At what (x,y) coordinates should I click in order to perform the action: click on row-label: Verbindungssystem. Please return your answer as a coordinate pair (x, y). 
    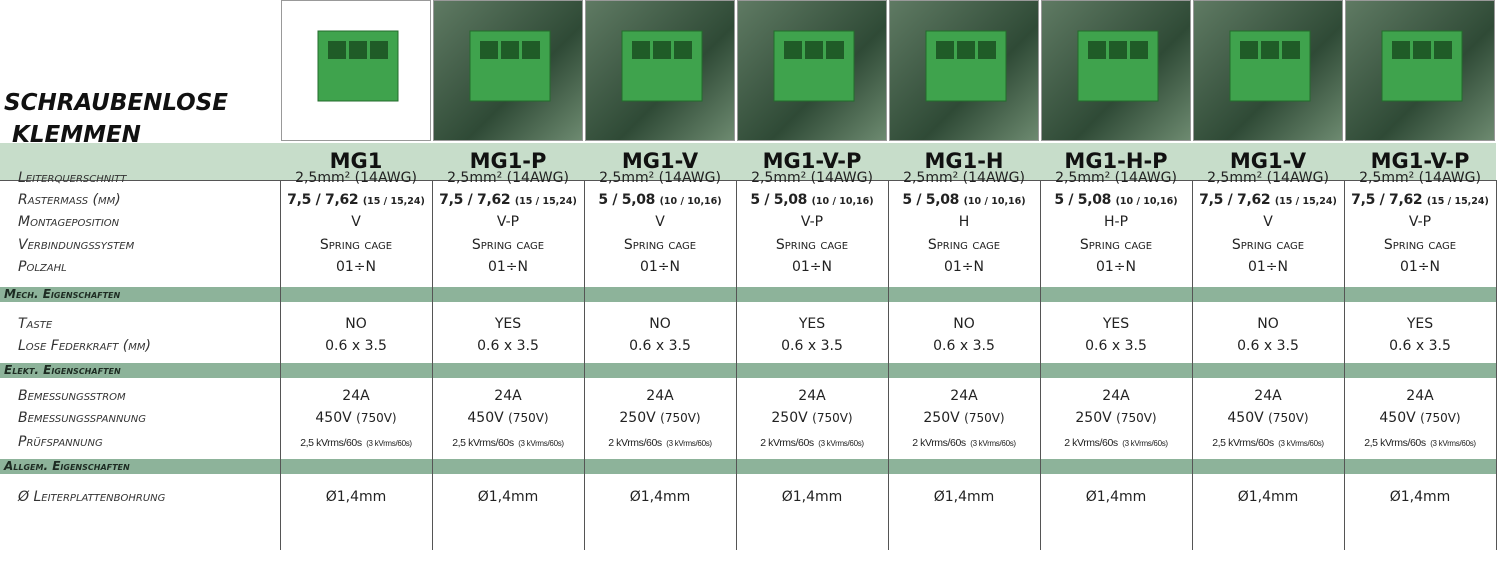
    Looking at the image, I should click on (76, 245).